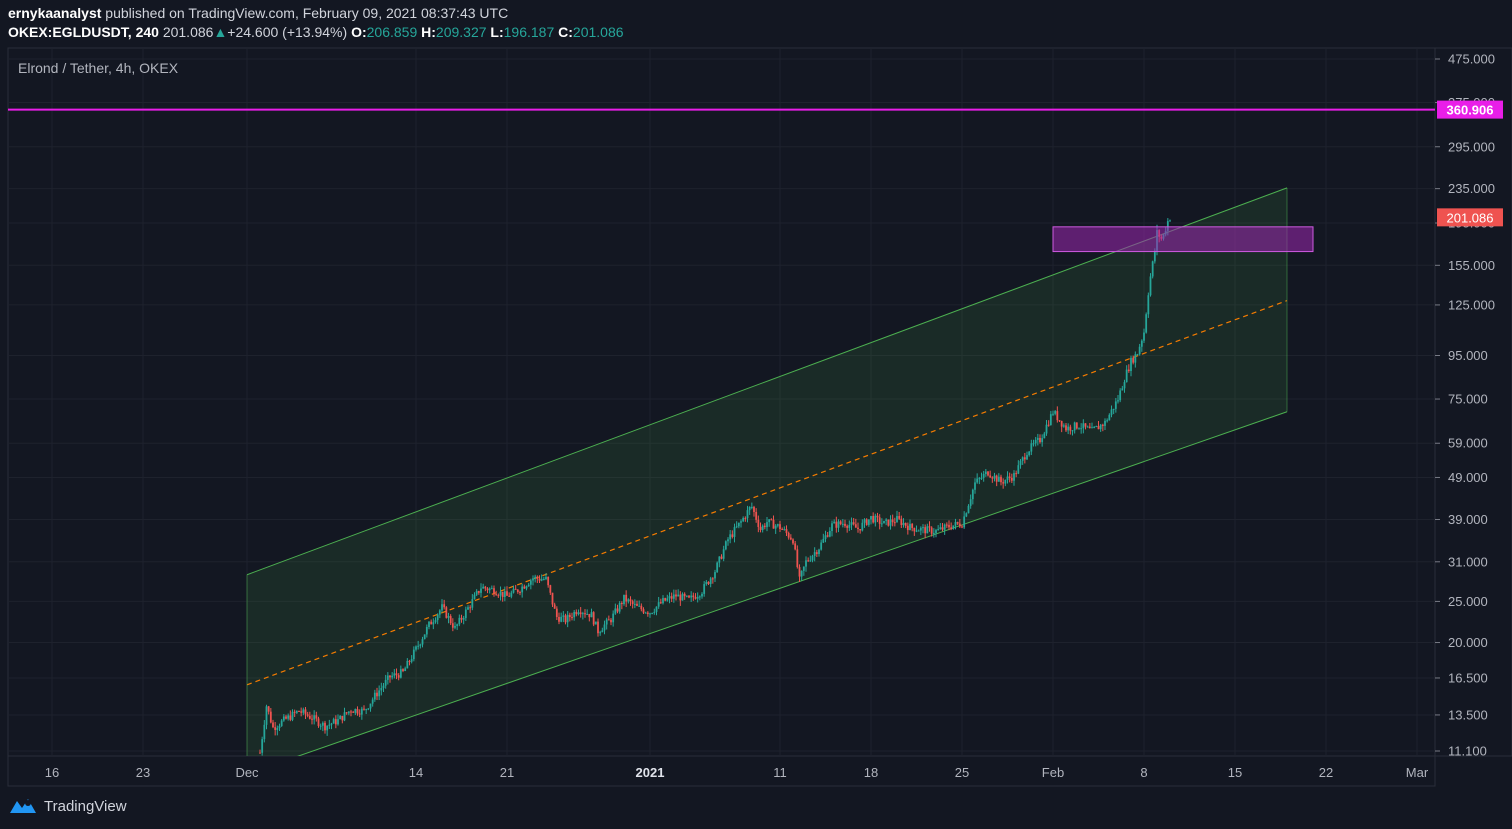 This screenshot has width=1512, height=829. What do you see at coordinates (428, 32) in the screenshot?
I see `high-label: H:` at bounding box center [428, 32].